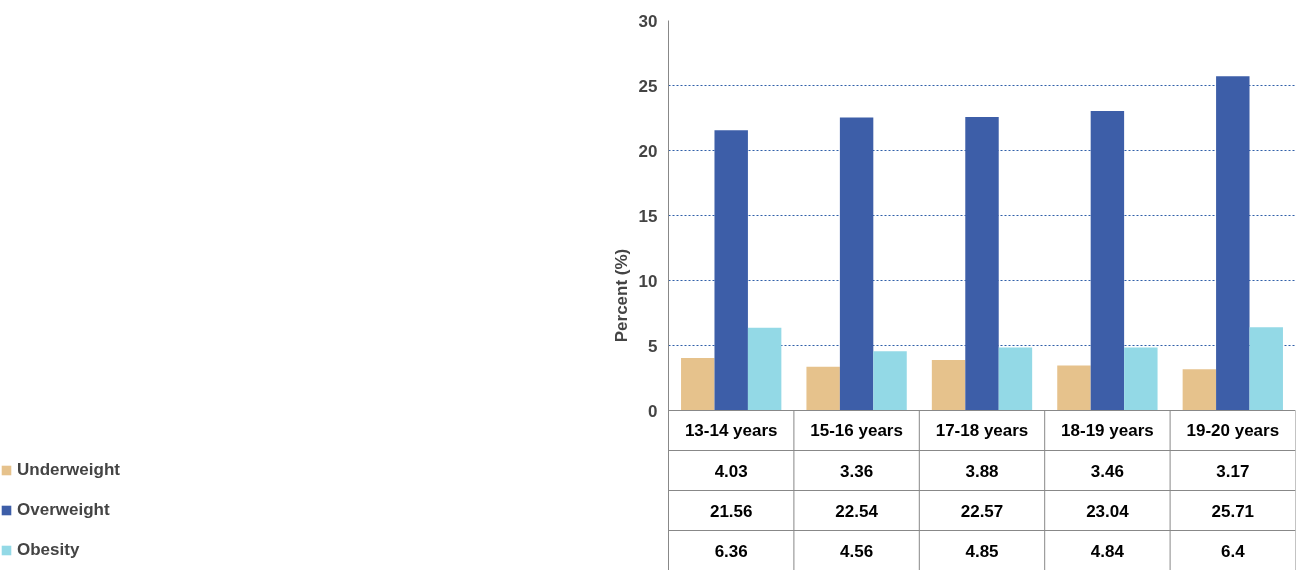 The image size is (1313, 574). What do you see at coordinates (1233, 551) in the screenshot?
I see `data-label: 6.4` at bounding box center [1233, 551].